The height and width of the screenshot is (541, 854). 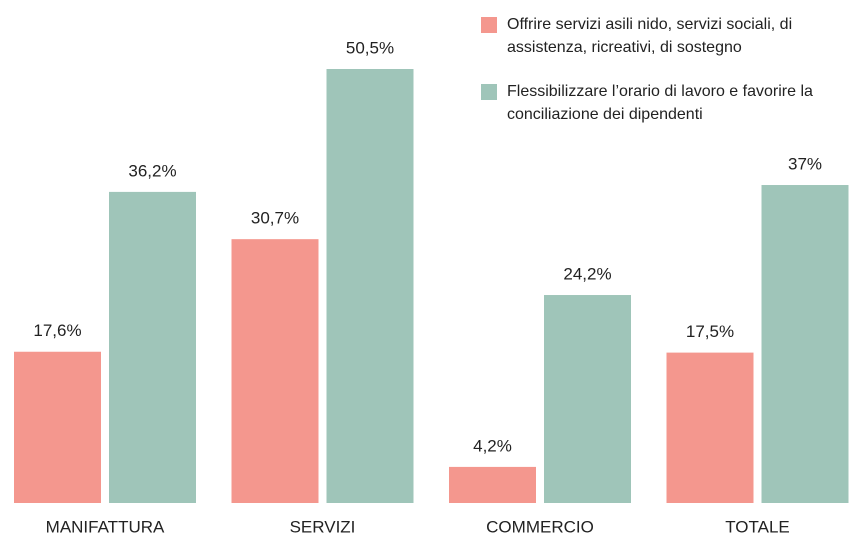 I want to click on x-tick-label: COMMERCIO, so click(x=540, y=526).